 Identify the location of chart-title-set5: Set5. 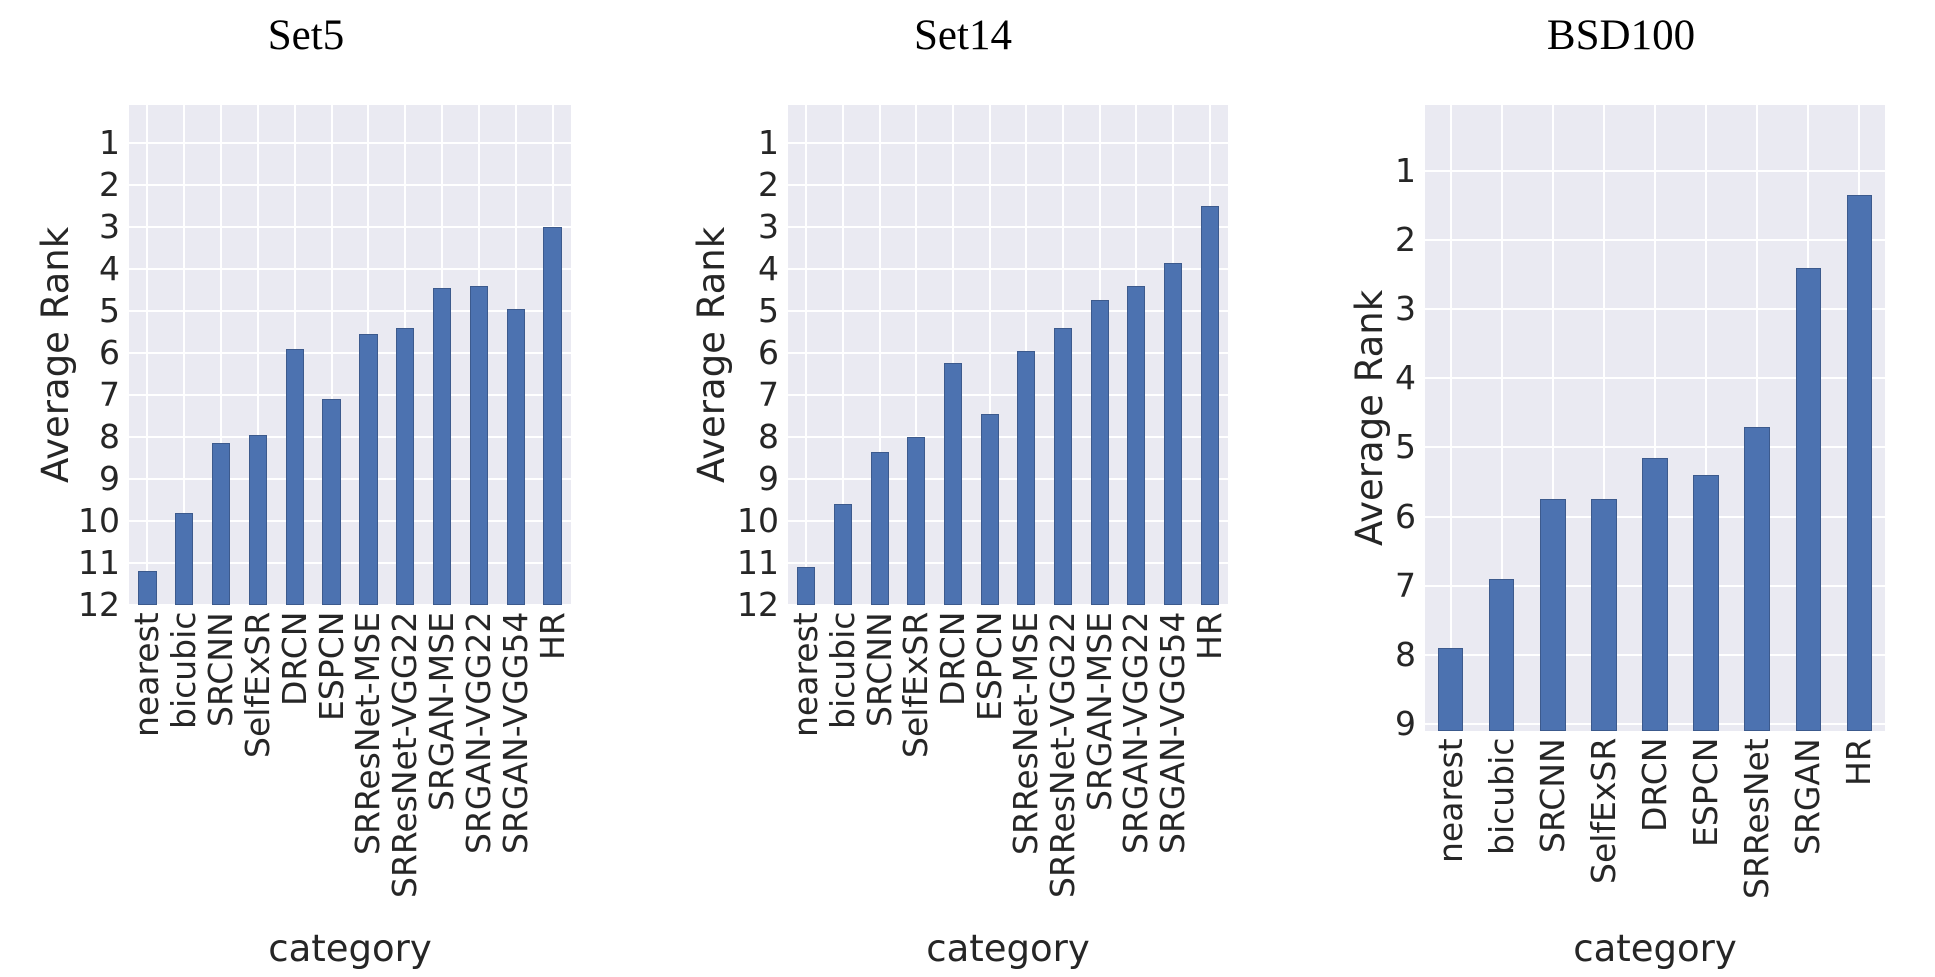
(306, 35).